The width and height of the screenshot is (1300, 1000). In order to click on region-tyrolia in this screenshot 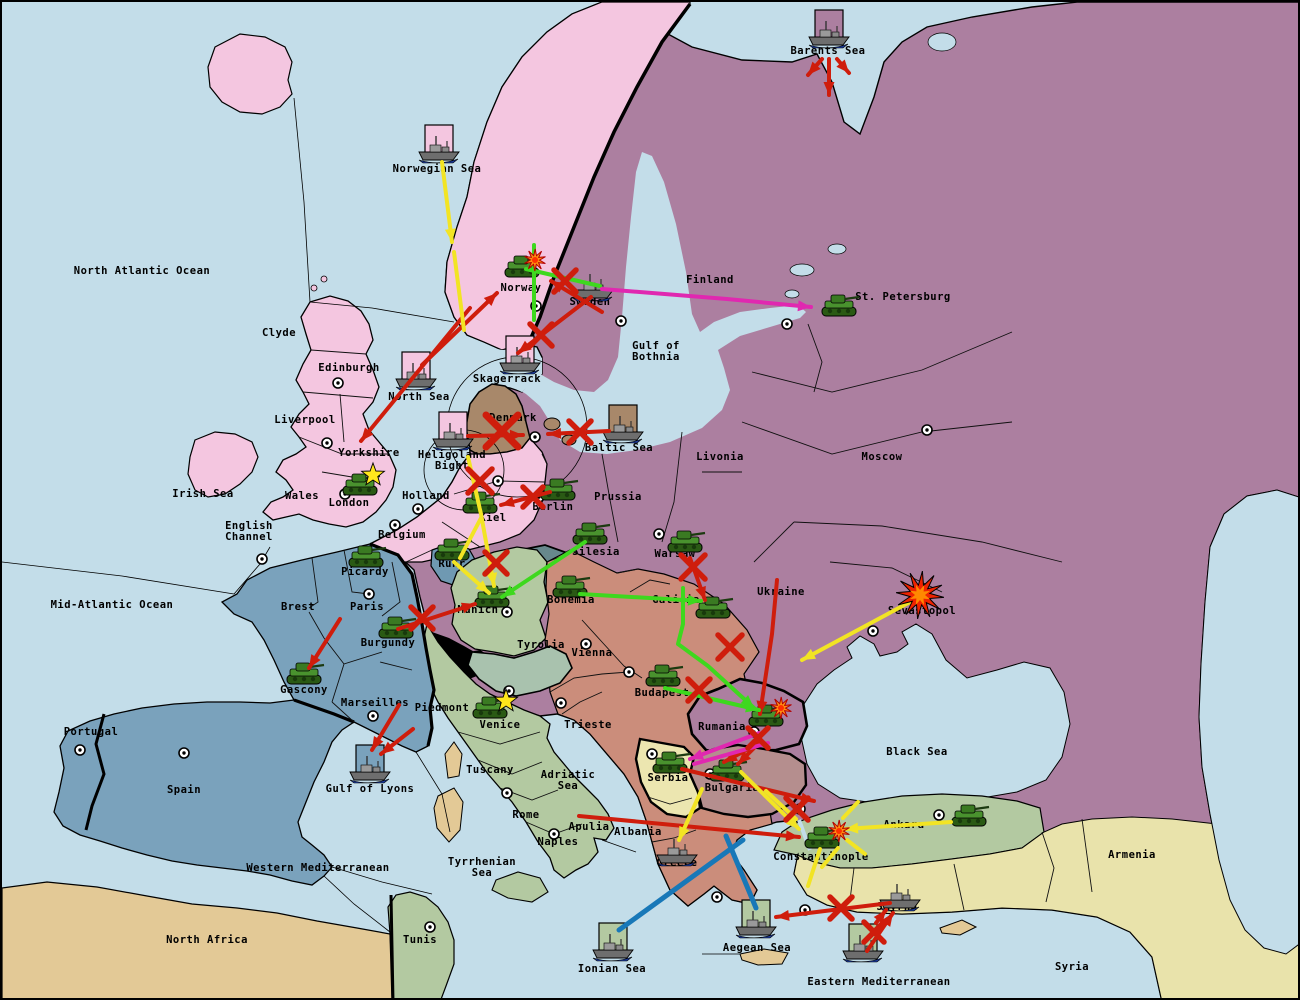, I will do `click(520, 671)`.